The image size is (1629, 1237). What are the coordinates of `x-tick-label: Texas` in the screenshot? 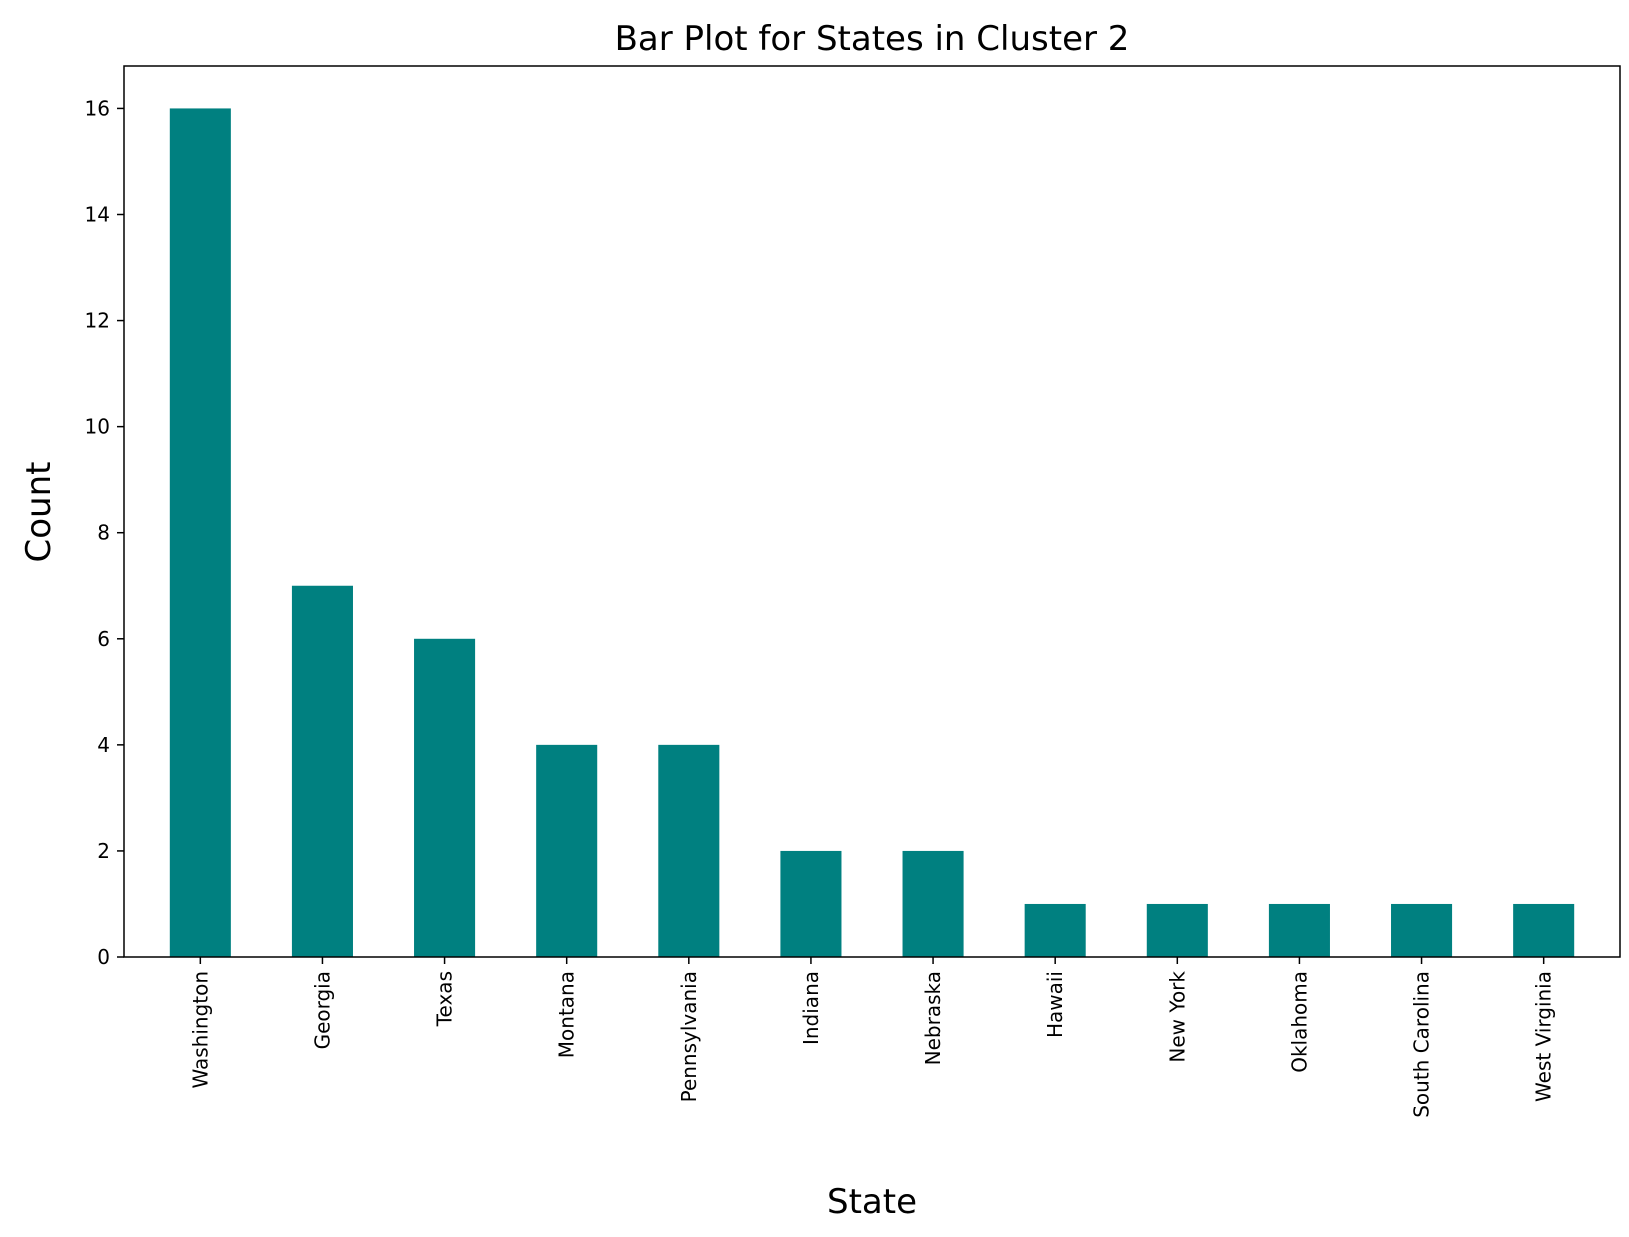 It's located at (445, 999).